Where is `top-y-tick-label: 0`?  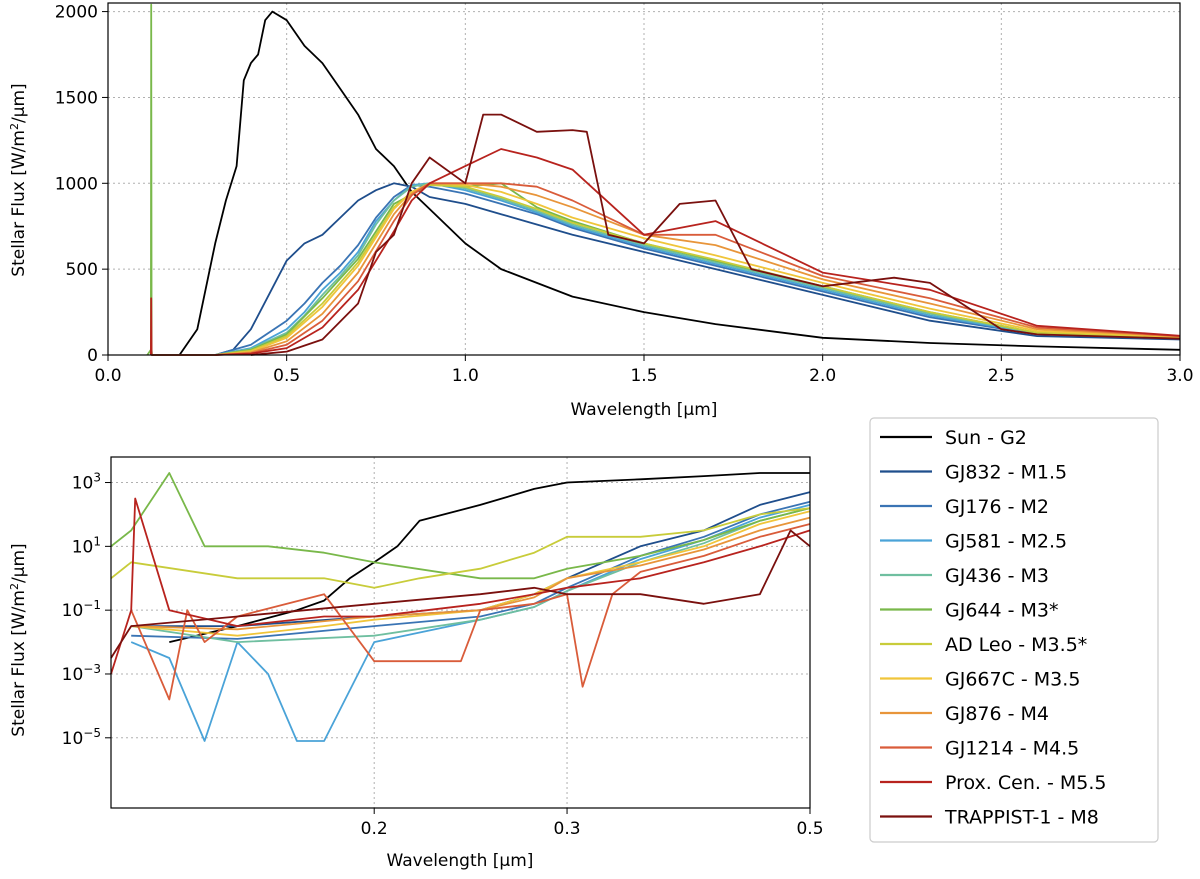 top-y-tick-label: 0 is located at coordinates (92, 356).